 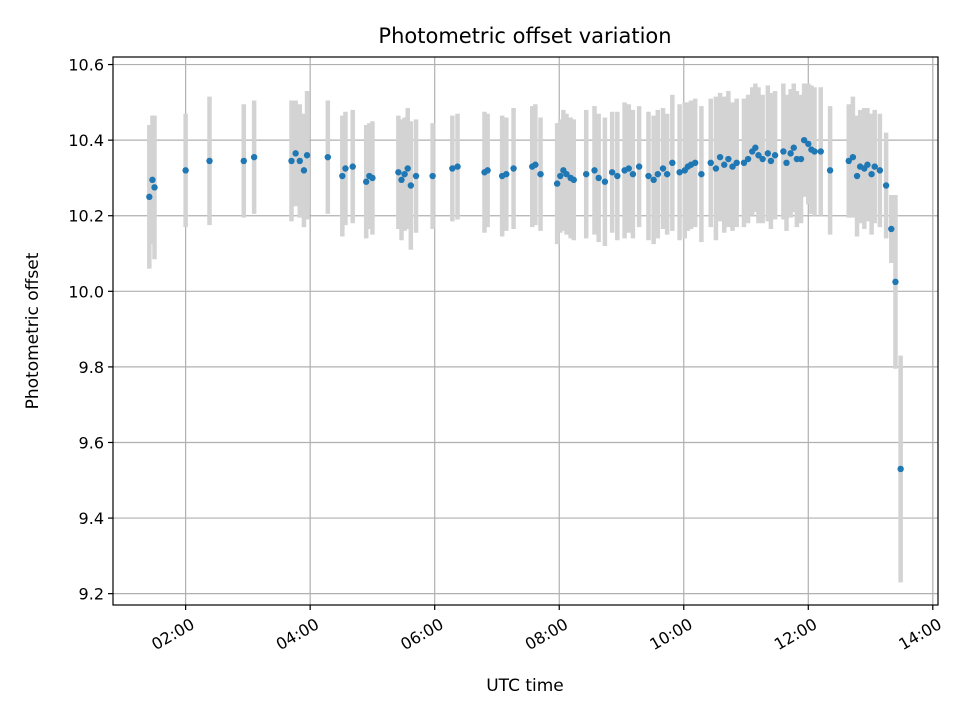 I want to click on y-tick-label: 9.8, so click(x=91, y=367).